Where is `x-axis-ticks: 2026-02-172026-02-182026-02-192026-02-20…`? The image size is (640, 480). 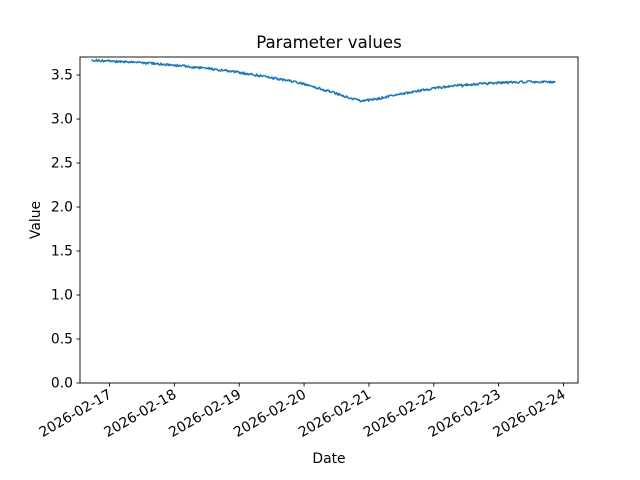
x-axis-ticks: 2026-02-172026-02-182026-02-192026-02-20… is located at coordinates (303, 412).